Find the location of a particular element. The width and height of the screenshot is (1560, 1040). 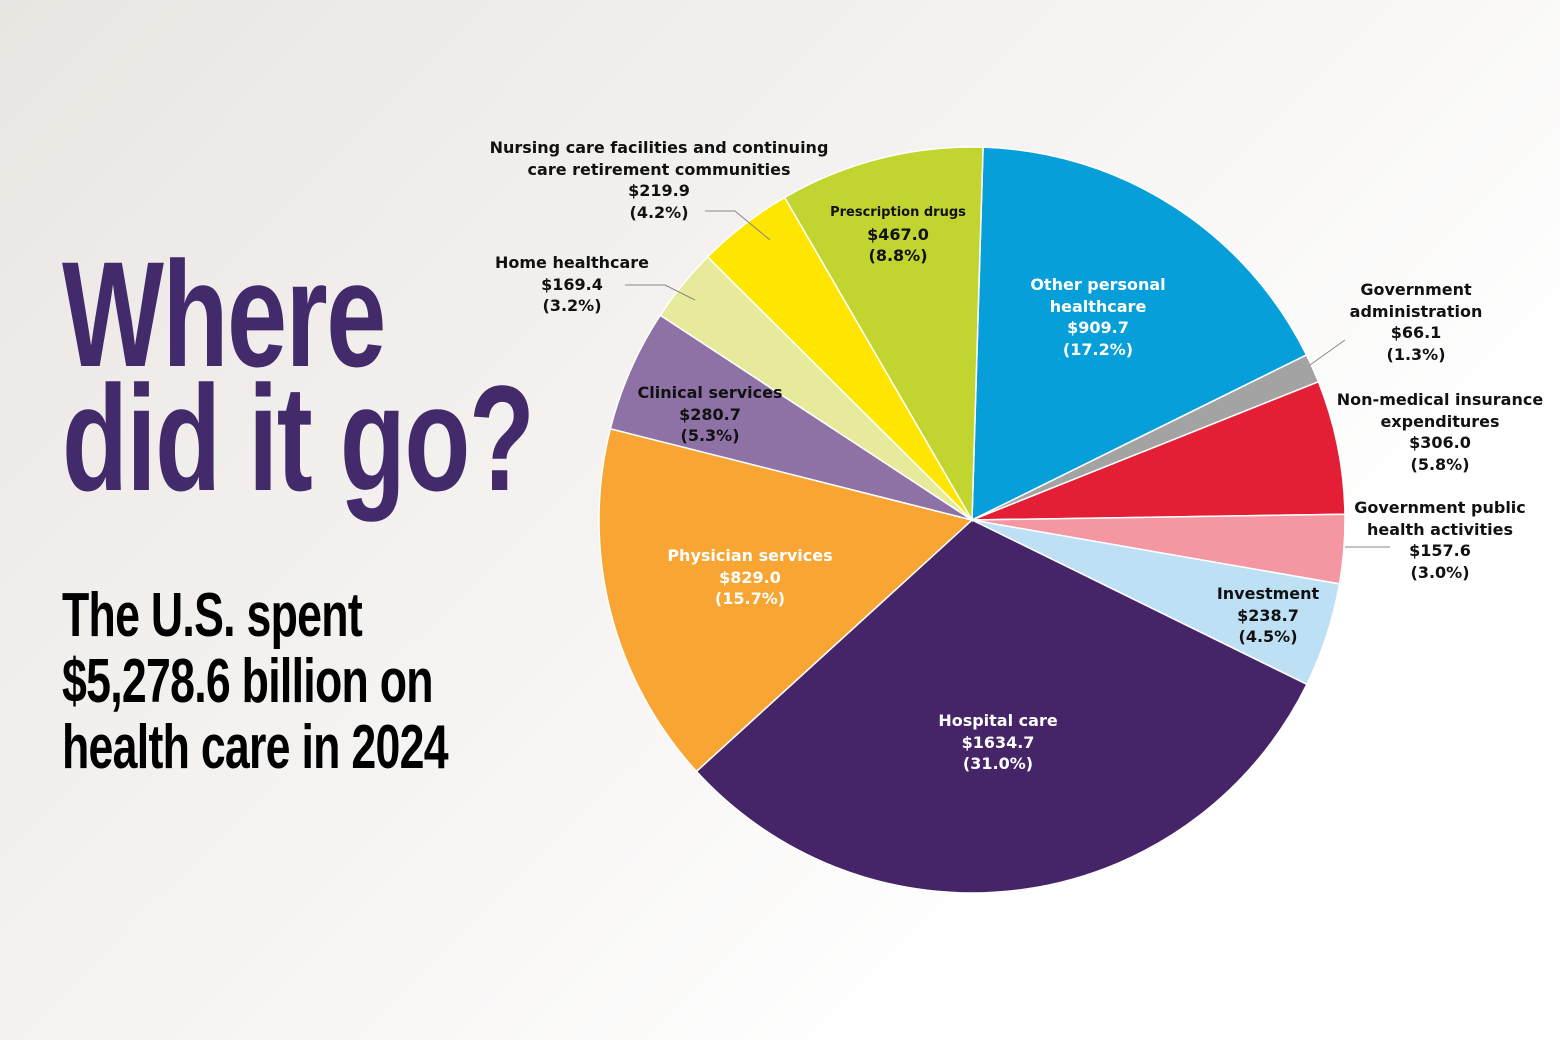

slice-label: Physician services $829.0 (15.7%) is located at coordinates (750, 577).